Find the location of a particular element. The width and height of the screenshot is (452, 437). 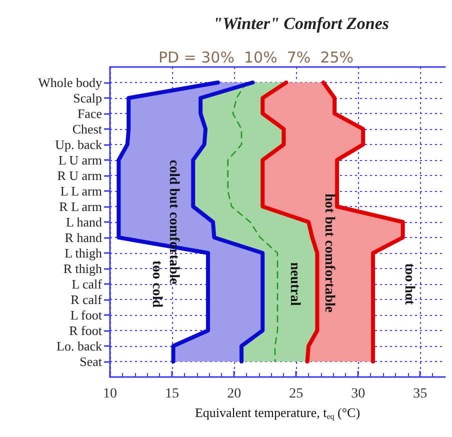

x-tick-label: 15 is located at coordinates (172, 394).